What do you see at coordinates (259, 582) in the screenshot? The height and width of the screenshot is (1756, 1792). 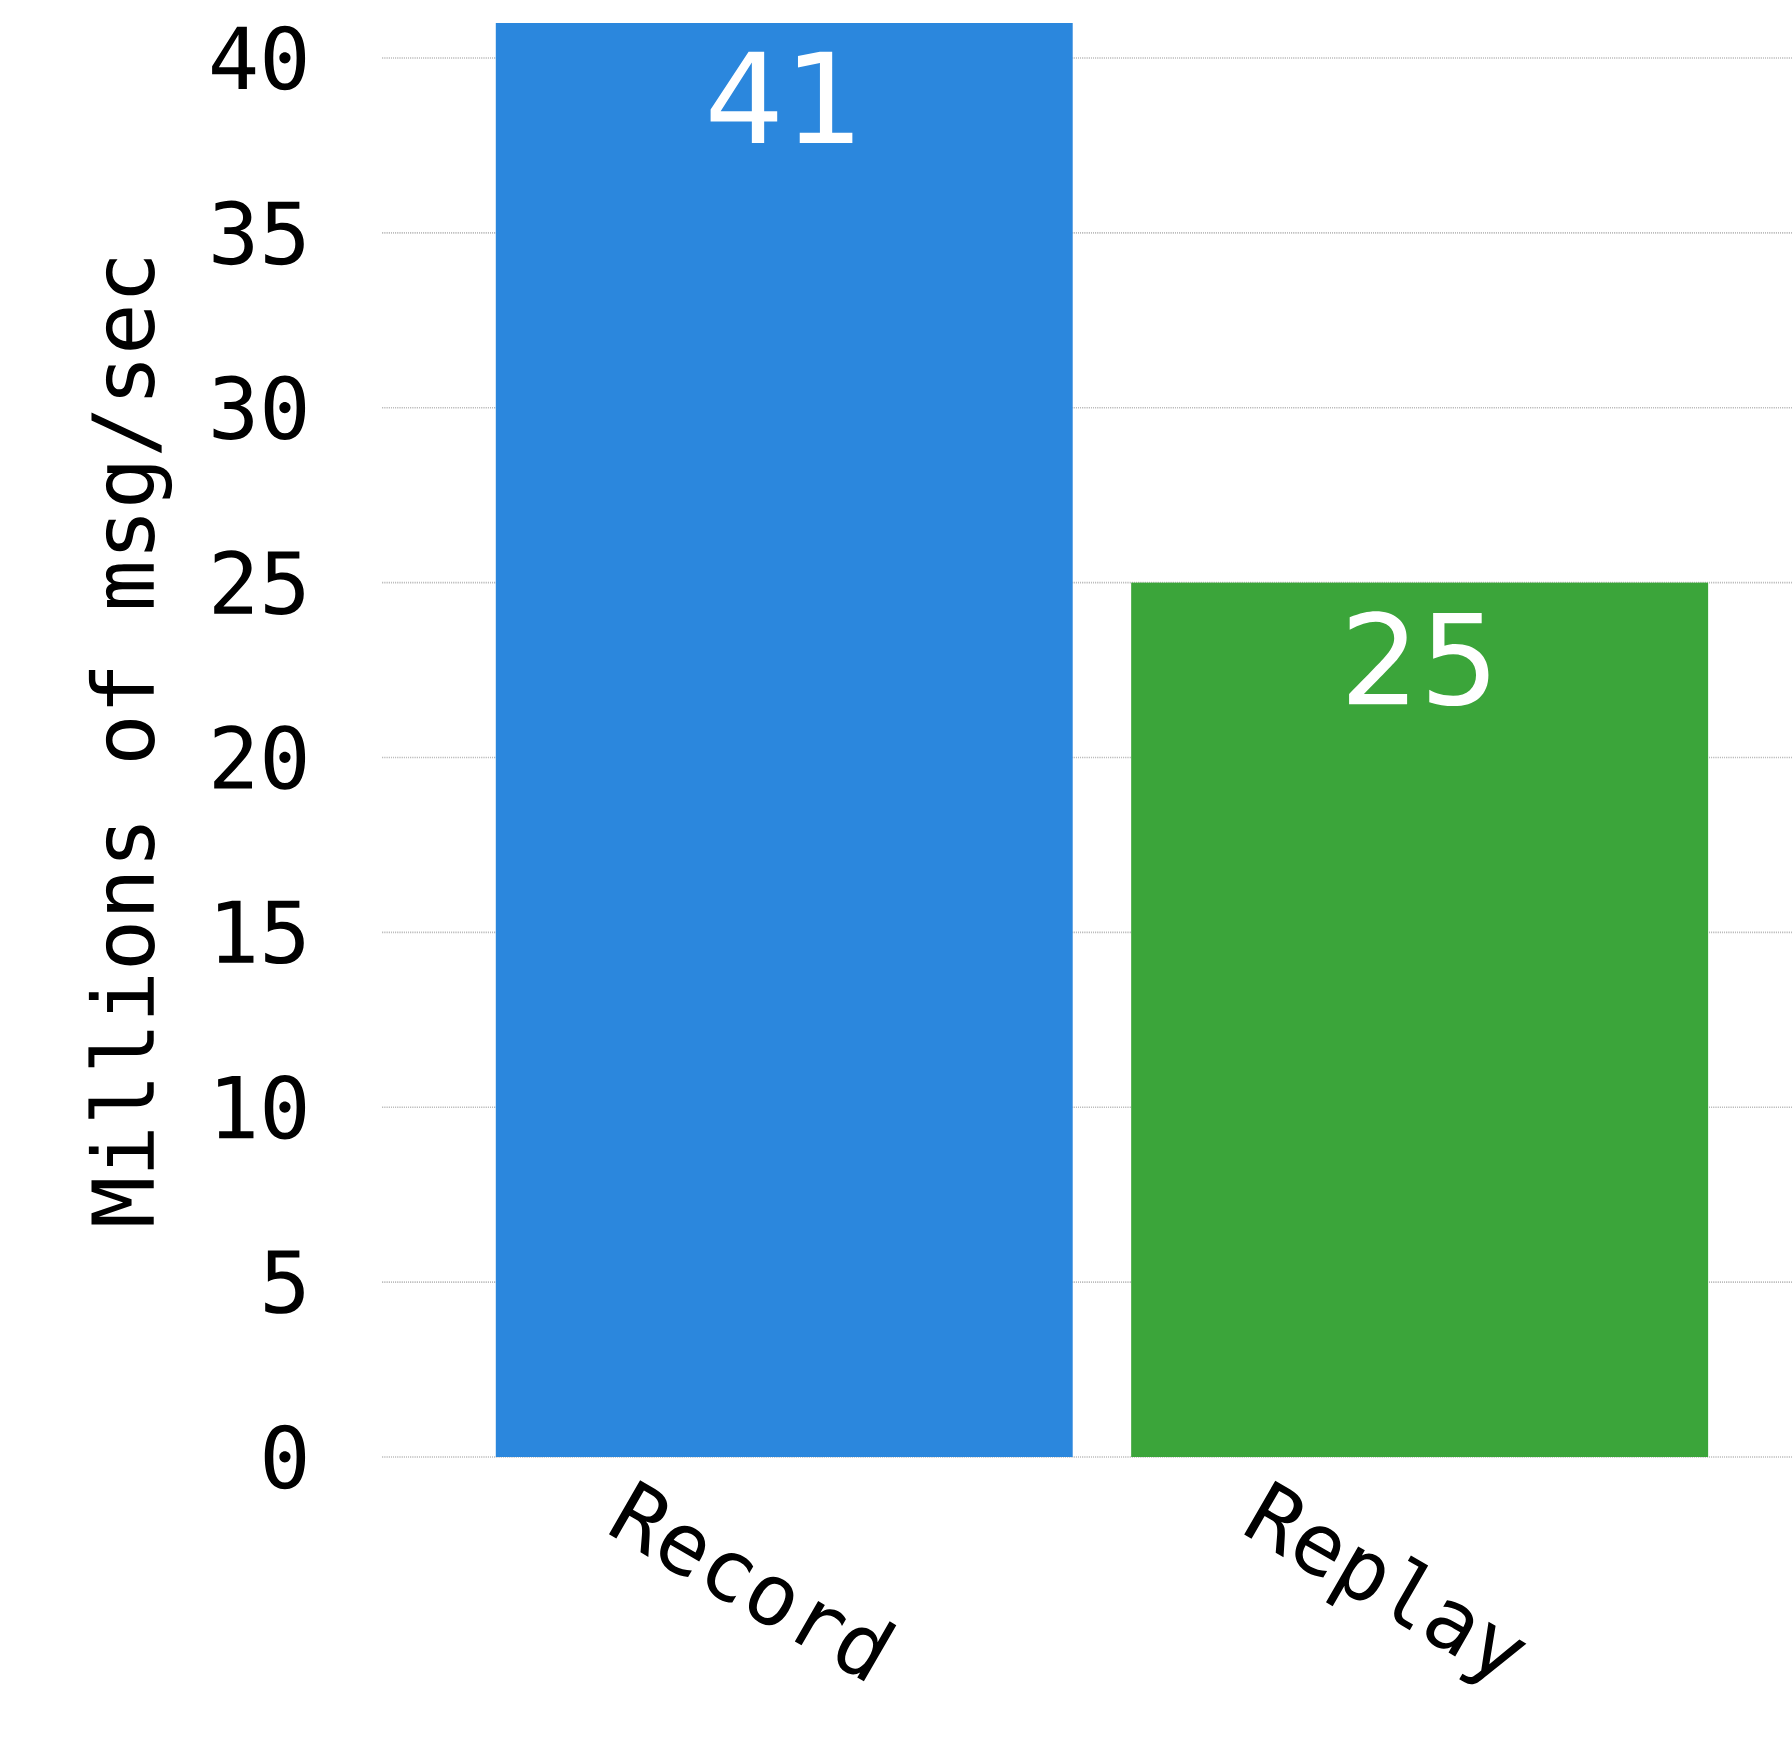 I see `y-tick-label: 25` at bounding box center [259, 582].